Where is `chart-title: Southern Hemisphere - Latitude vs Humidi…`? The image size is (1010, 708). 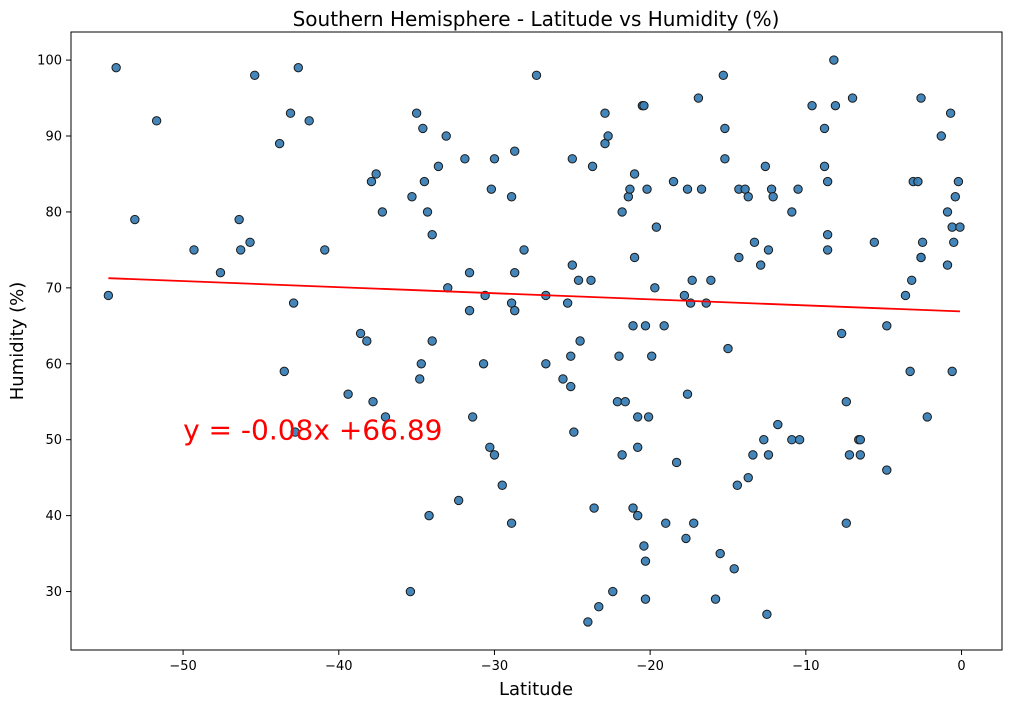 chart-title: Southern Hemisphere - Latitude vs Humidi… is located at coordinates (536, 19).